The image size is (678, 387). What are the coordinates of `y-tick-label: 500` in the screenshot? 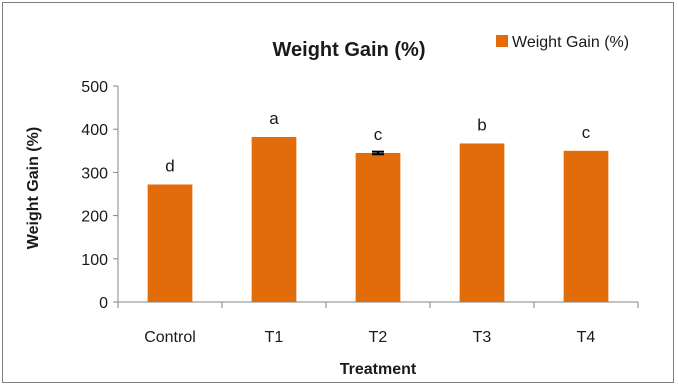 It's located at (94, 87).